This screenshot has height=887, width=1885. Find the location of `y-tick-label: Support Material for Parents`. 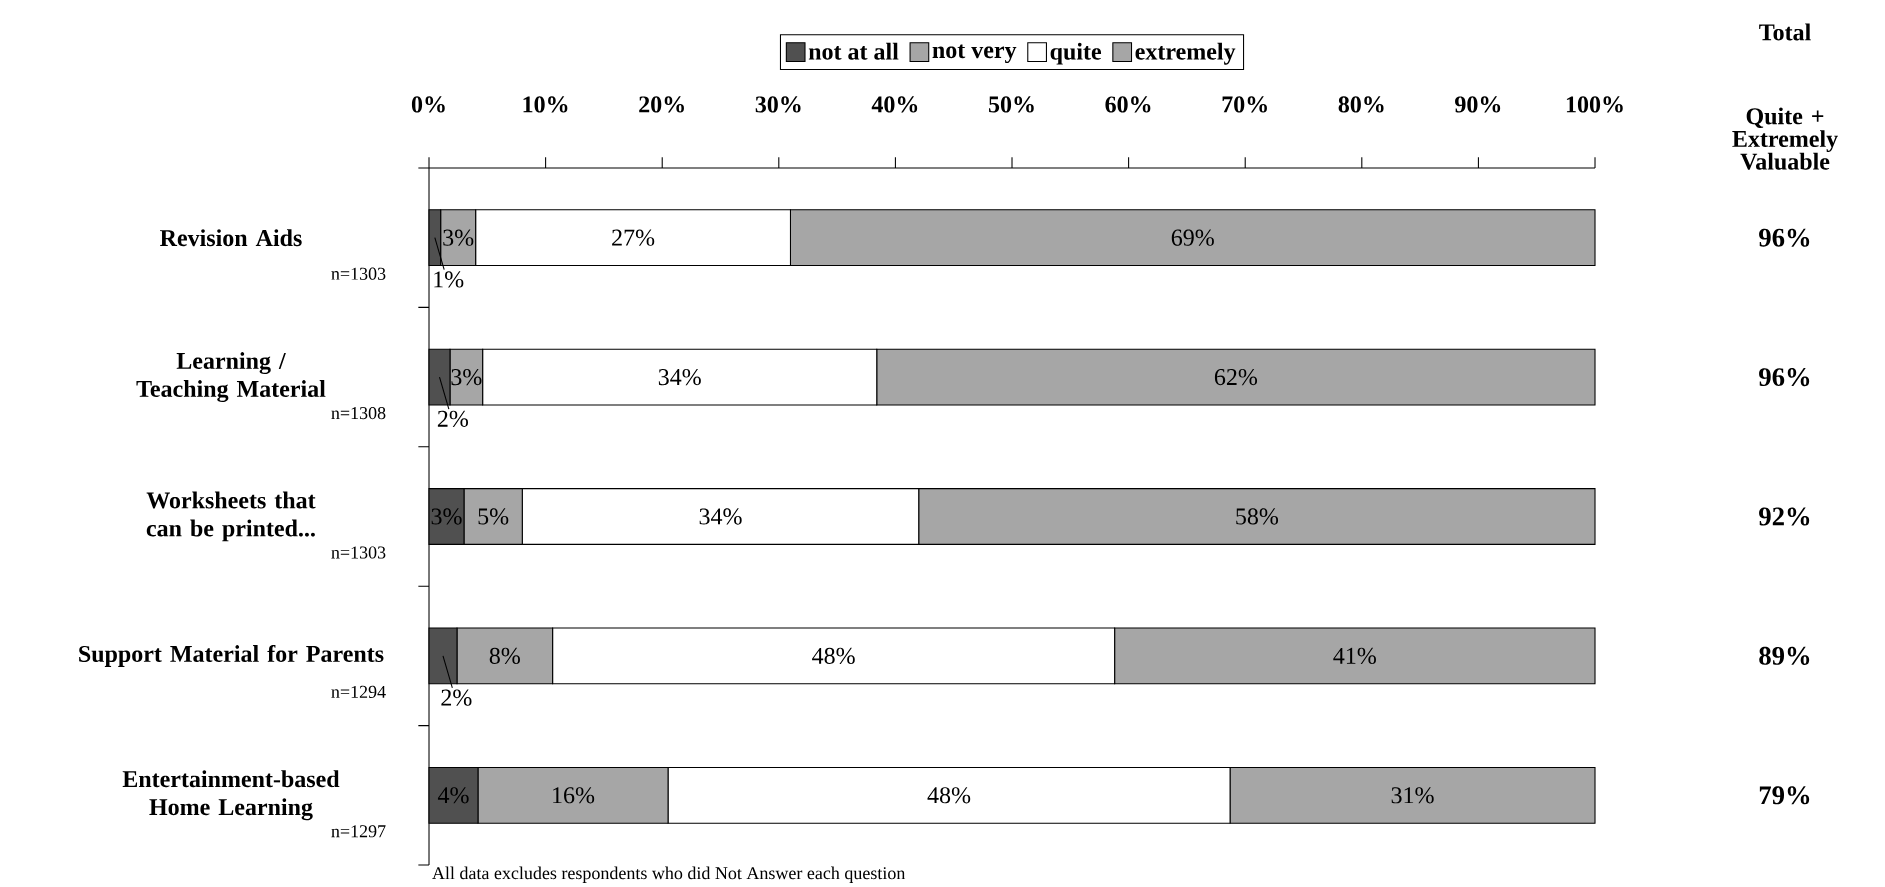

y-tick-label: Support Material for Parents is located at coordinates (231, 655).